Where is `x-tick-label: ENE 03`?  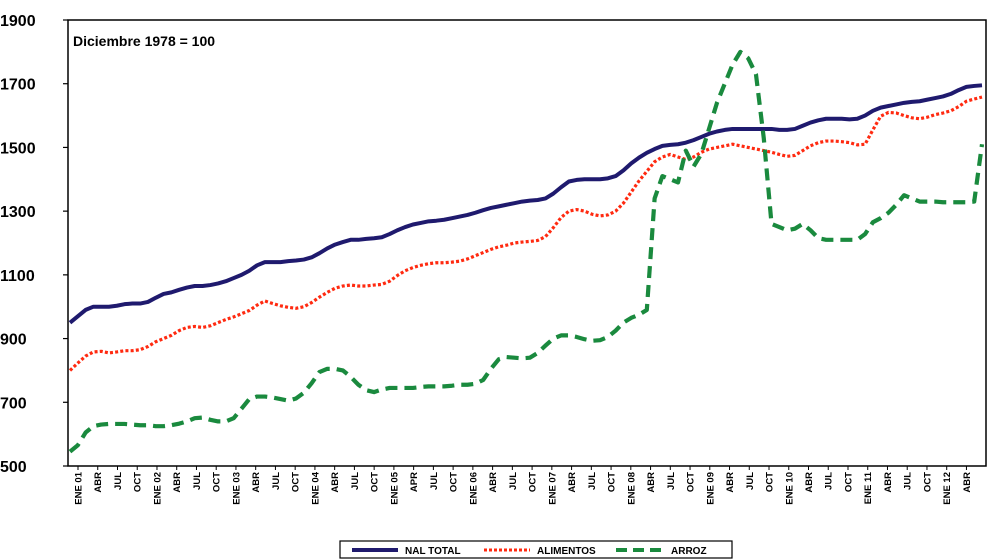 x-tick-label: ENE 03 is located at coordinates (236, 488).